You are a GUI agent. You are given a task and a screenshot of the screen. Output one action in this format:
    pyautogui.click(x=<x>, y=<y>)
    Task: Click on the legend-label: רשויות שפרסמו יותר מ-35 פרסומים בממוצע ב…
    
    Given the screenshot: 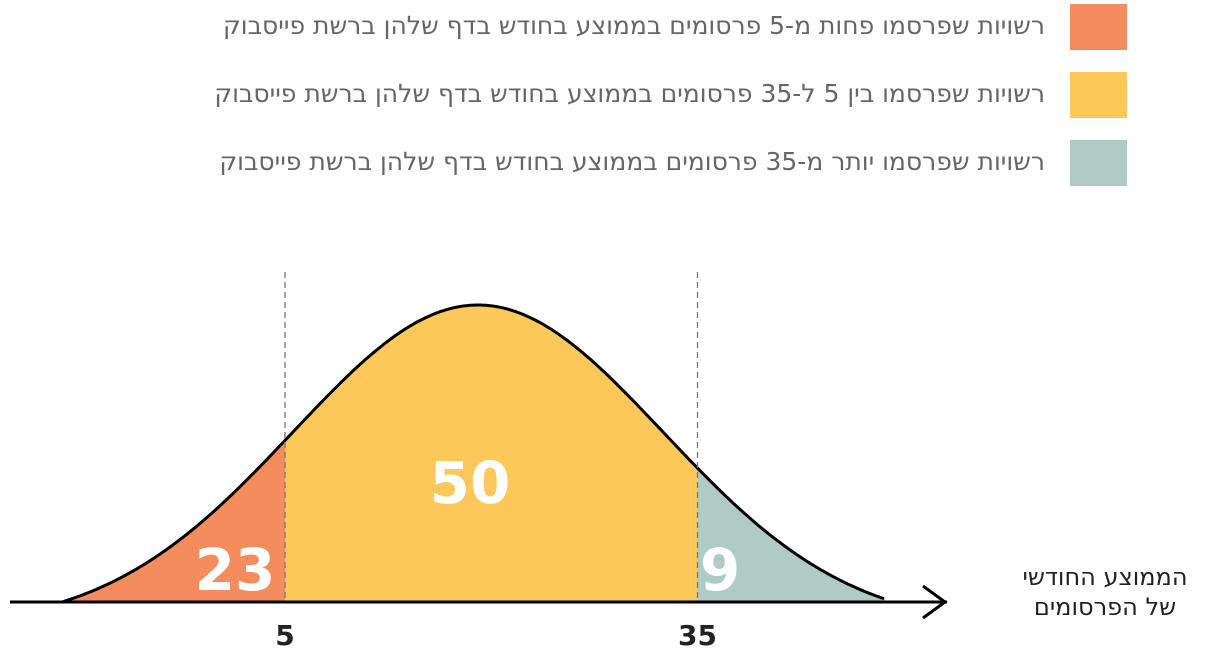 What is the action you would take?
    pyautogui.click(x=632, y=161)
    